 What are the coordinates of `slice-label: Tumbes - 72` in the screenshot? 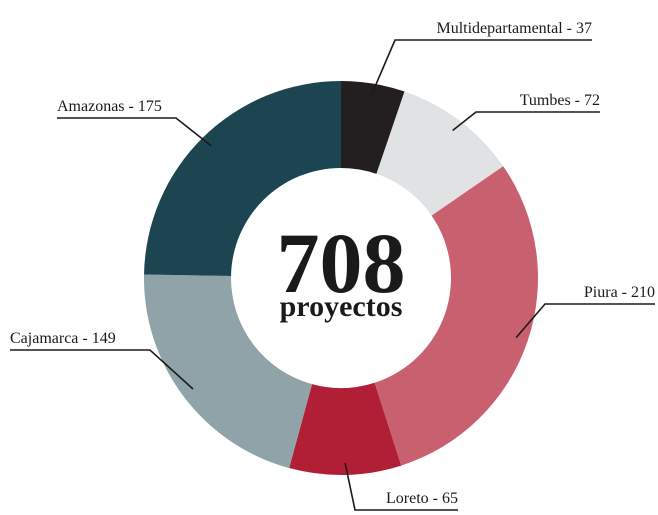 It's located at (560, 100).